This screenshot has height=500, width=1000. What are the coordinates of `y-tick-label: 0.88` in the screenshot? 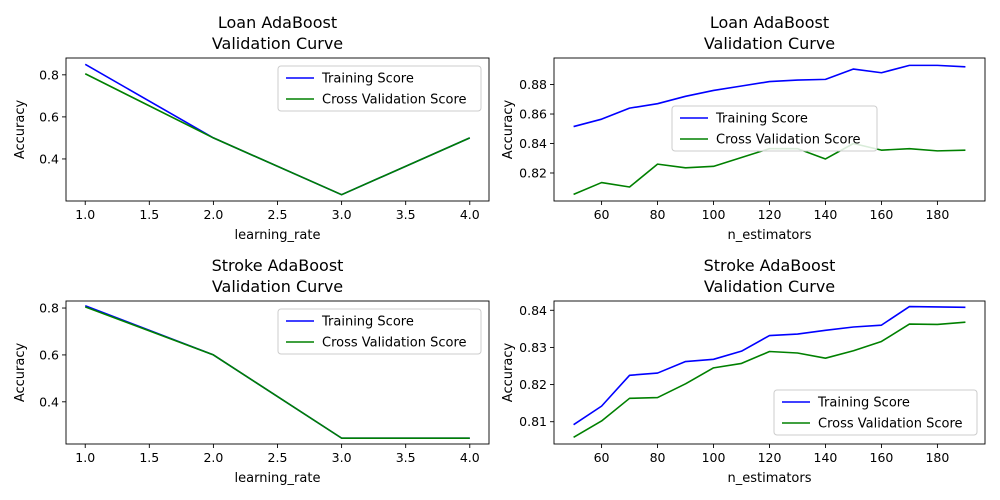 It's located at (533, 84).